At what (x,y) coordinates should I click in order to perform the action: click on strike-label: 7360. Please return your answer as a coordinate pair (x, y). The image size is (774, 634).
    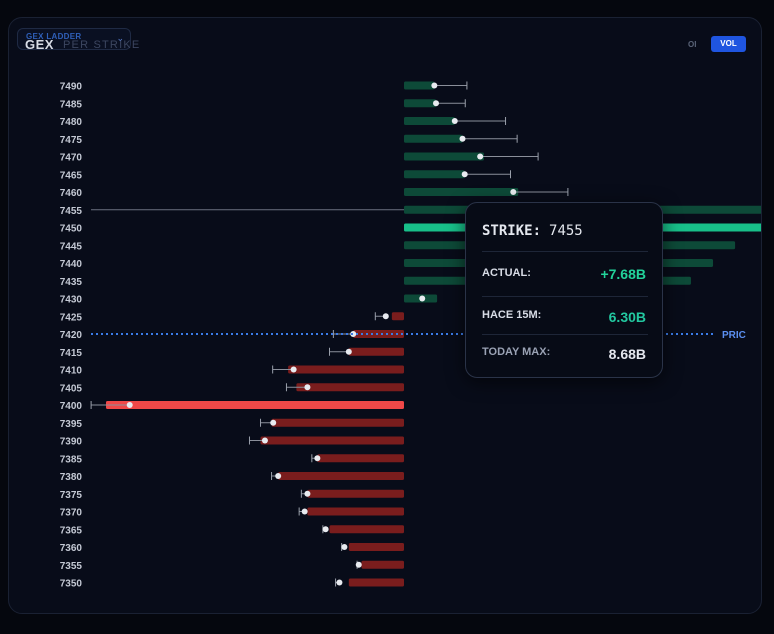
    Looking at the image, I should click on (71, 548).